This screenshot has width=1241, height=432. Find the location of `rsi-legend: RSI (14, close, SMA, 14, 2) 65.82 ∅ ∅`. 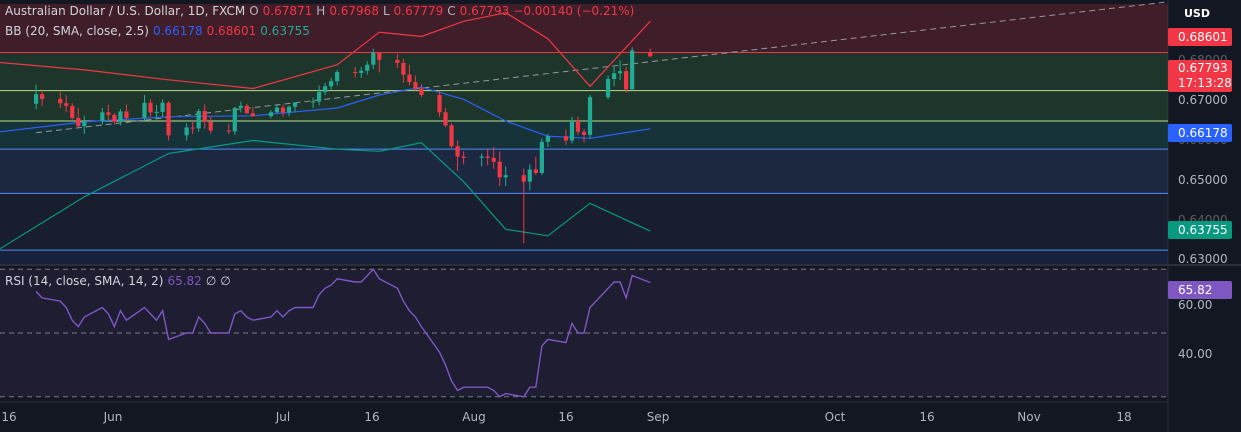

rsi-legend: RSI (14, close, SMA, 14, 2) 65.82 ∅ ∅ is located at coordinates (118, 281).